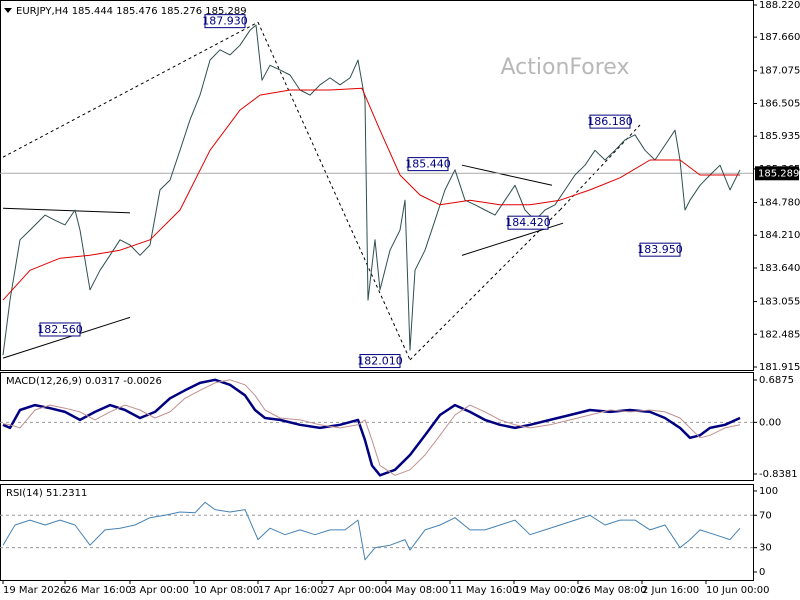  What do you see at coordinates (779, 71) in the screenshot?
I see `y-tick-label: 187.075` at bounding box center [779, 71].